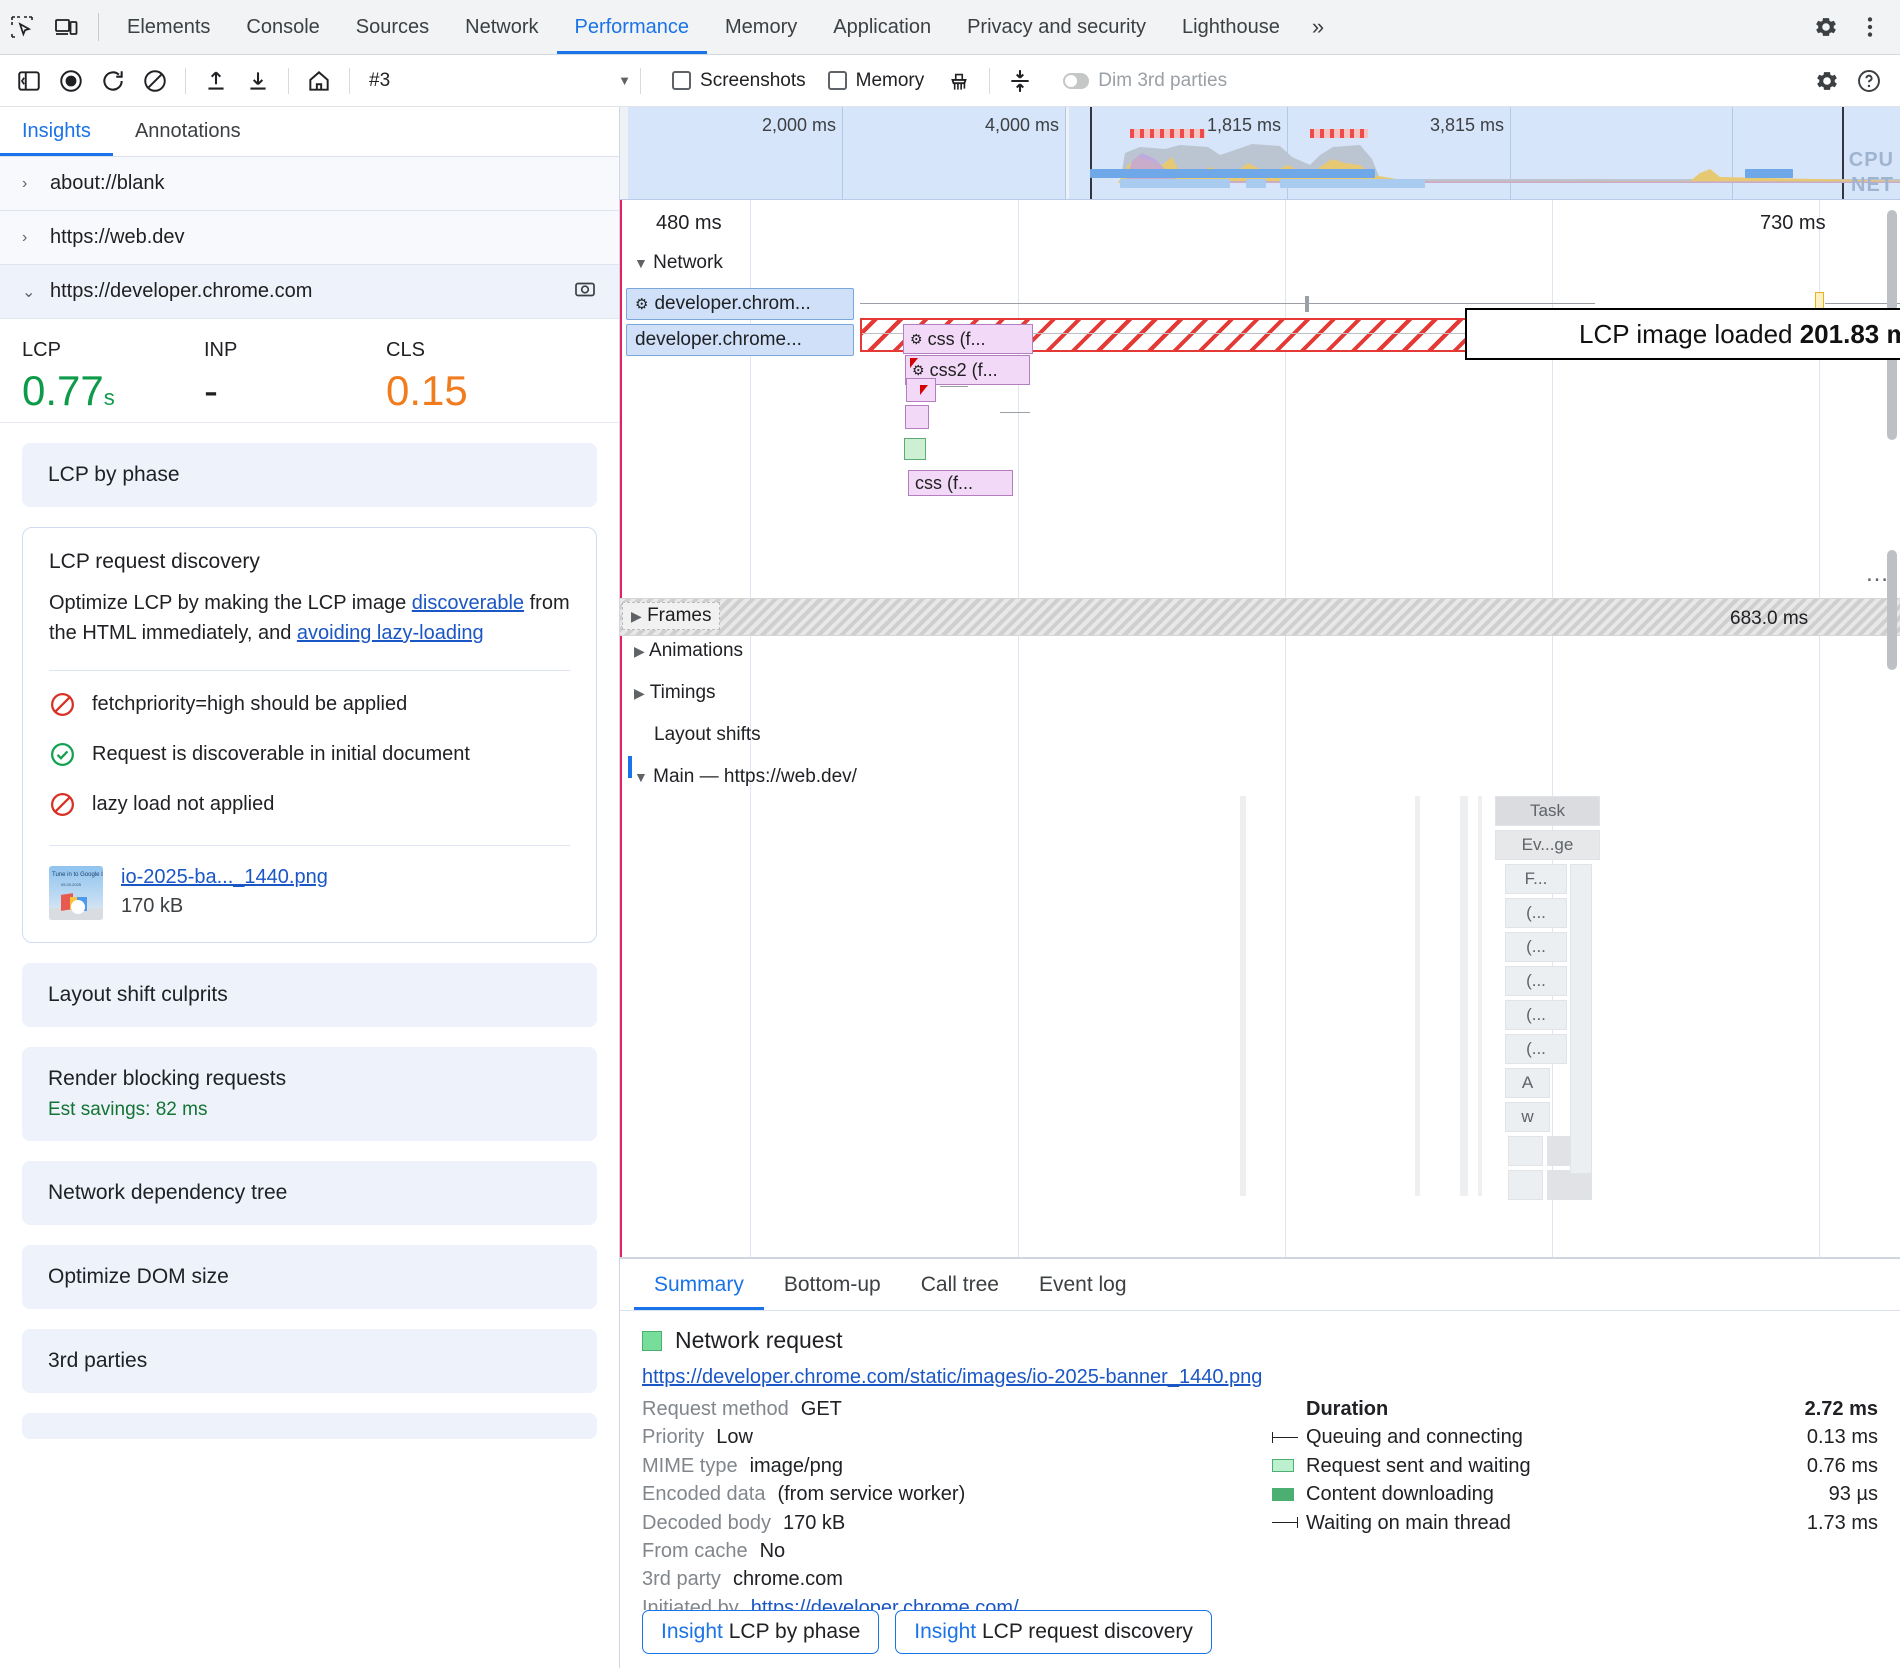 This screenshot has width=1900, height=1668. What do you see at coordinates (1082, 1284) in the screenshot?
I see `tab-event-log: Event log` at bounding box center [1082, 1284].